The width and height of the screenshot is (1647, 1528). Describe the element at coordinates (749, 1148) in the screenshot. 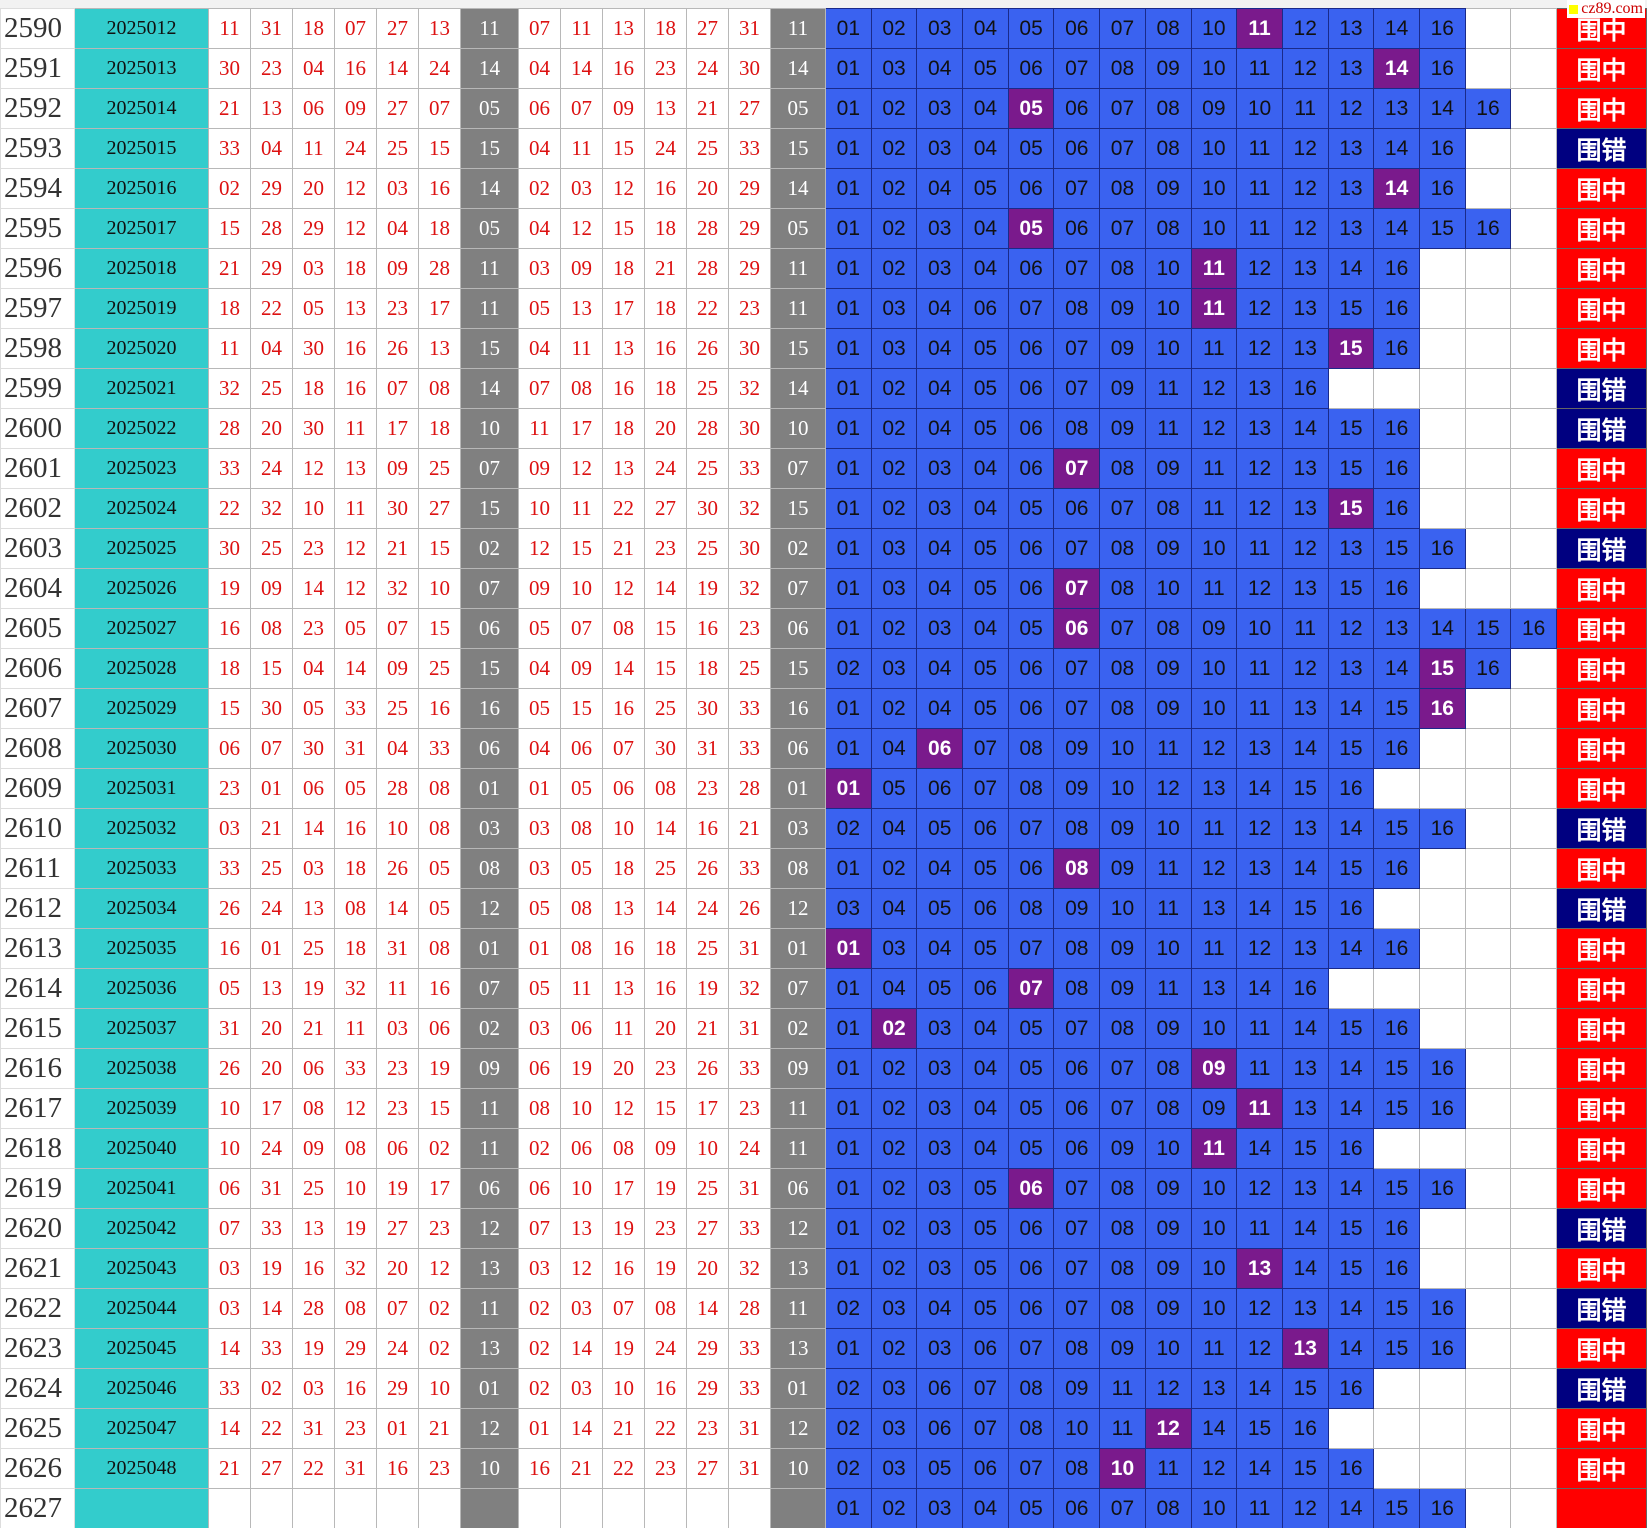

I see `sorted-red: 24` at that location.